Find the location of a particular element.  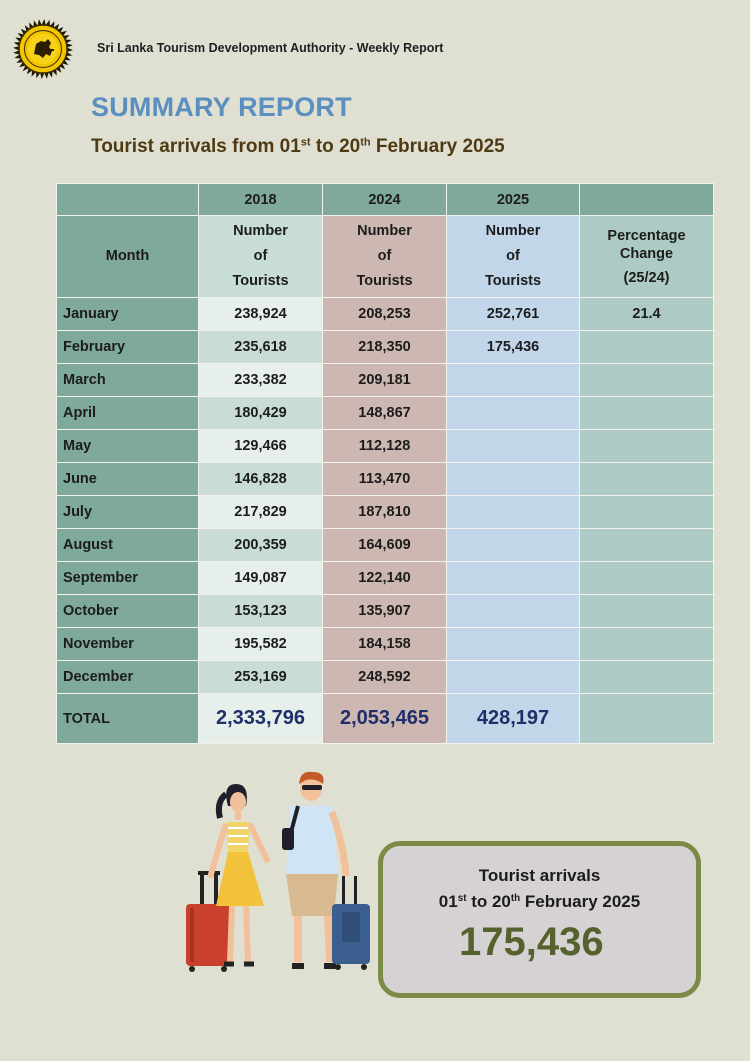

month-cell: February is located at coordinates (127, 347).